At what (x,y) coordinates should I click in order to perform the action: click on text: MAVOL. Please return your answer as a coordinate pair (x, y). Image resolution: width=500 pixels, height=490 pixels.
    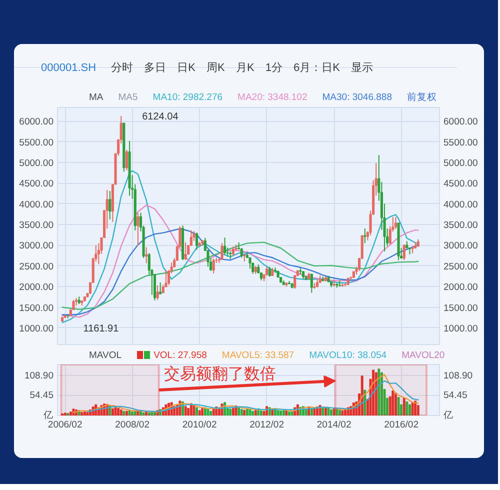
    Looking at the image, I should click on (105, 355).